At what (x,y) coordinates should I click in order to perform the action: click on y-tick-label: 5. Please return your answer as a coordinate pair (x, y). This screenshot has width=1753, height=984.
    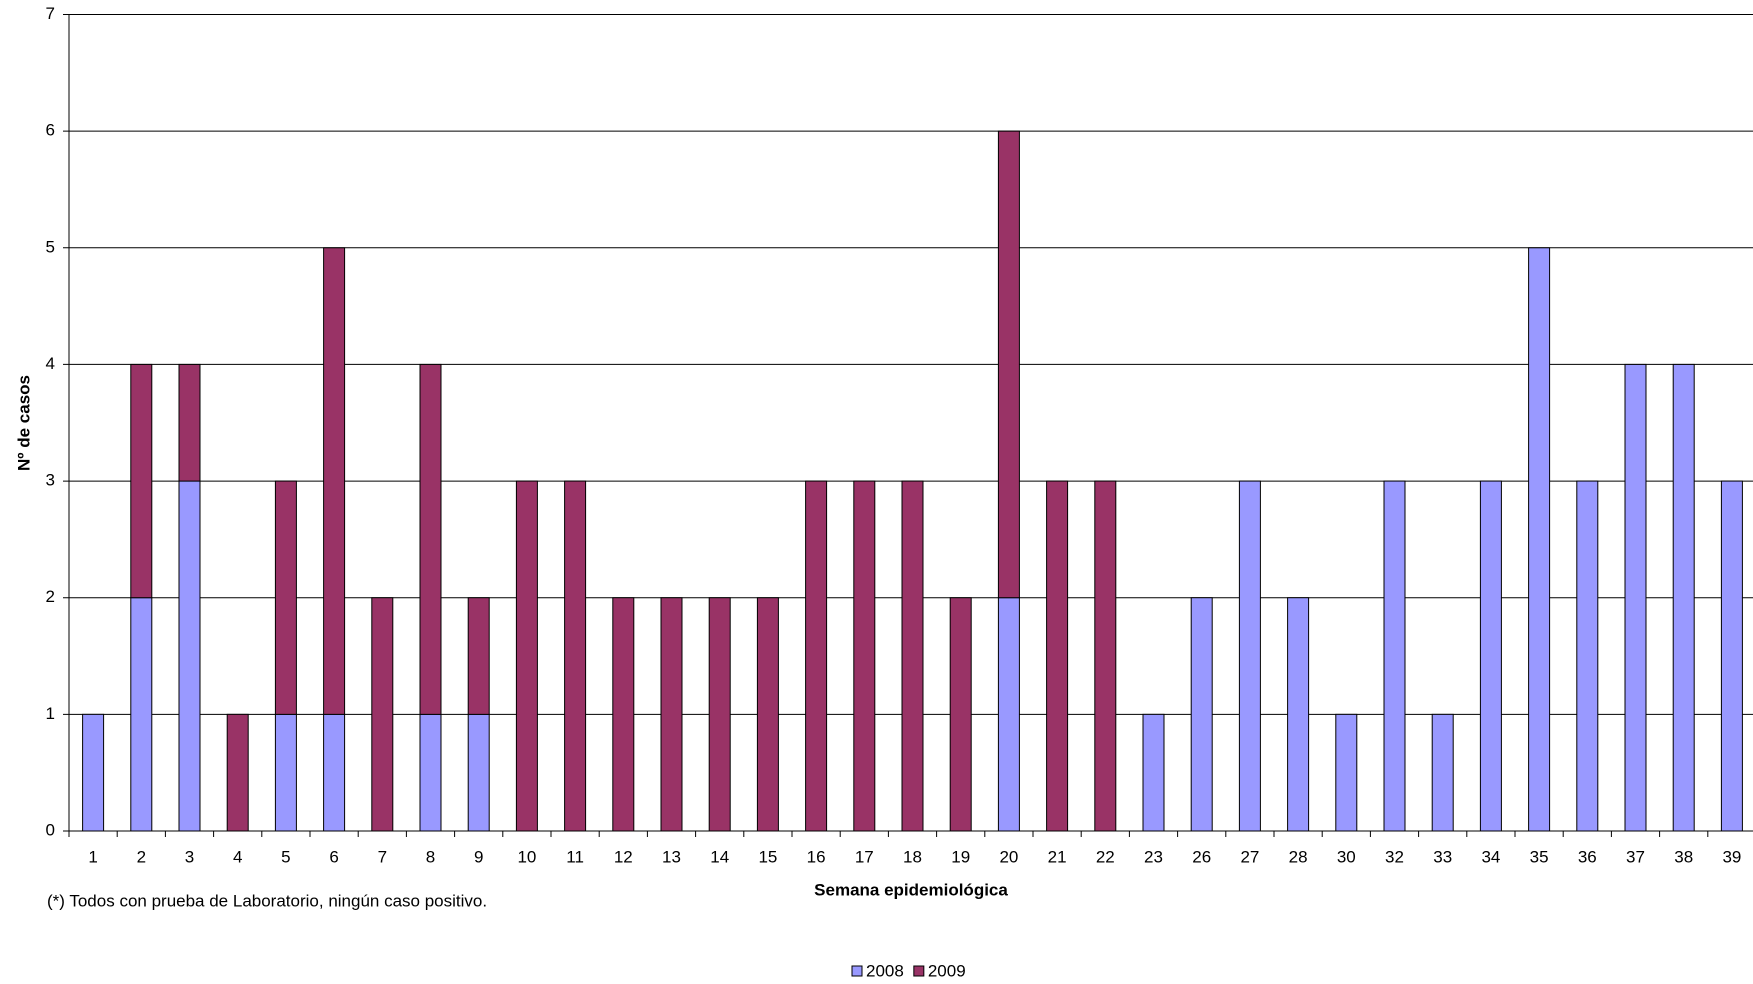
    Looking at the image, I should click on (50, 246).